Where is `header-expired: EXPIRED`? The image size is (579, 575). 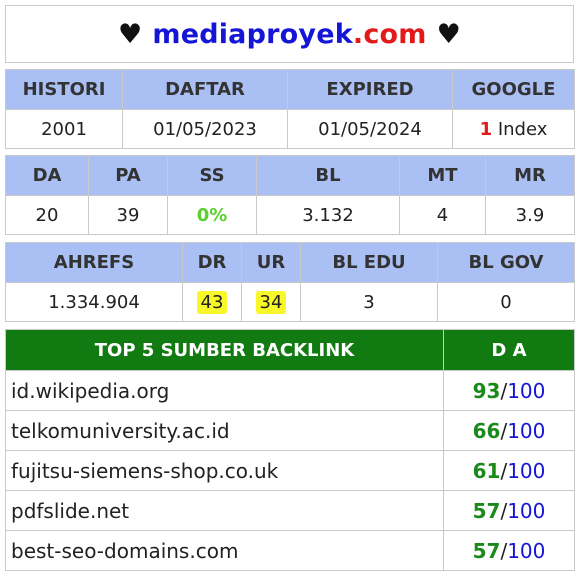
header-expired: EXPIRED is located at coordinates (370, 89).